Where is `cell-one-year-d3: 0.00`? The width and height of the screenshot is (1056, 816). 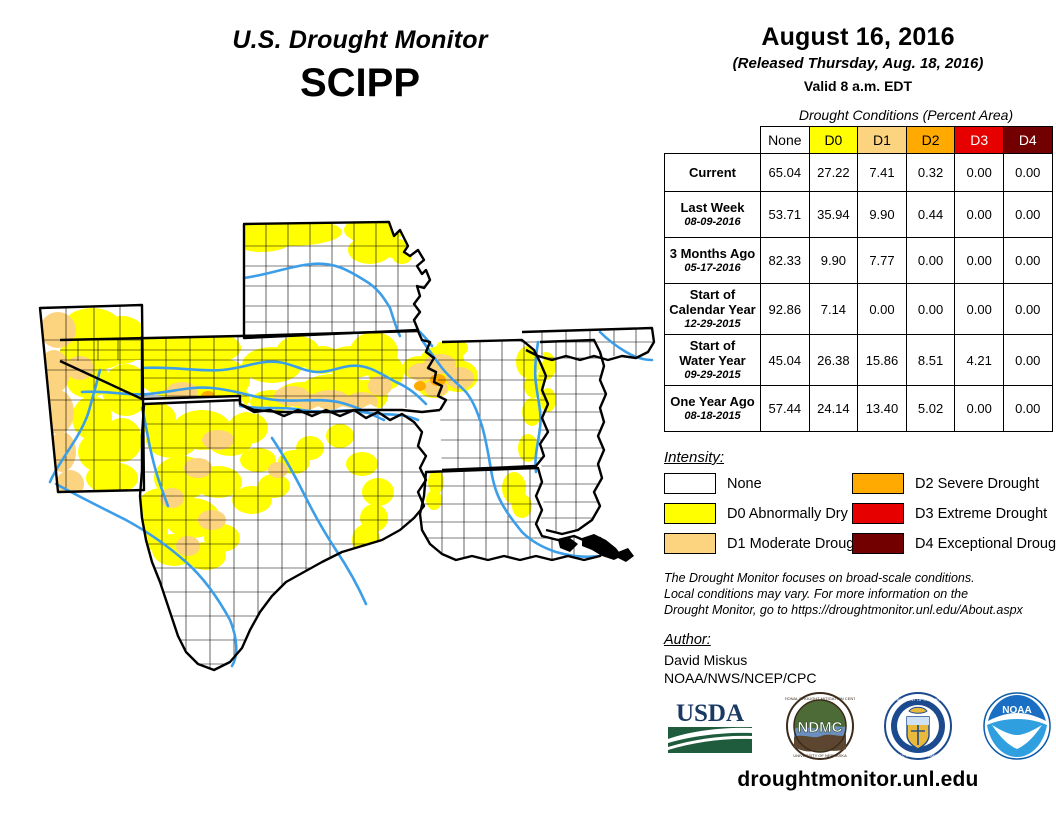
cell-one-year-d3: 0.00 is located at coordinates (979, 408).